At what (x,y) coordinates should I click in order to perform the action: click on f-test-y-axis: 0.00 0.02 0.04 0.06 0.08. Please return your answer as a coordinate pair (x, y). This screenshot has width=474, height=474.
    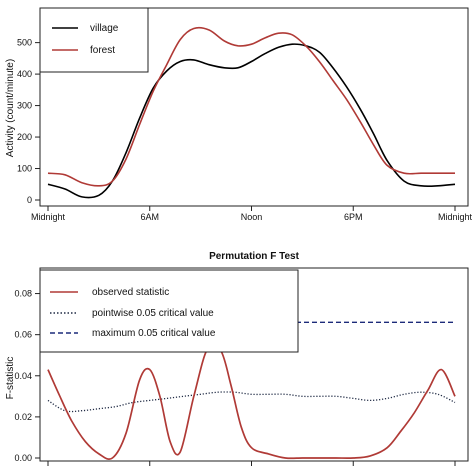
    Looking at the image, I should click on (27, 376).